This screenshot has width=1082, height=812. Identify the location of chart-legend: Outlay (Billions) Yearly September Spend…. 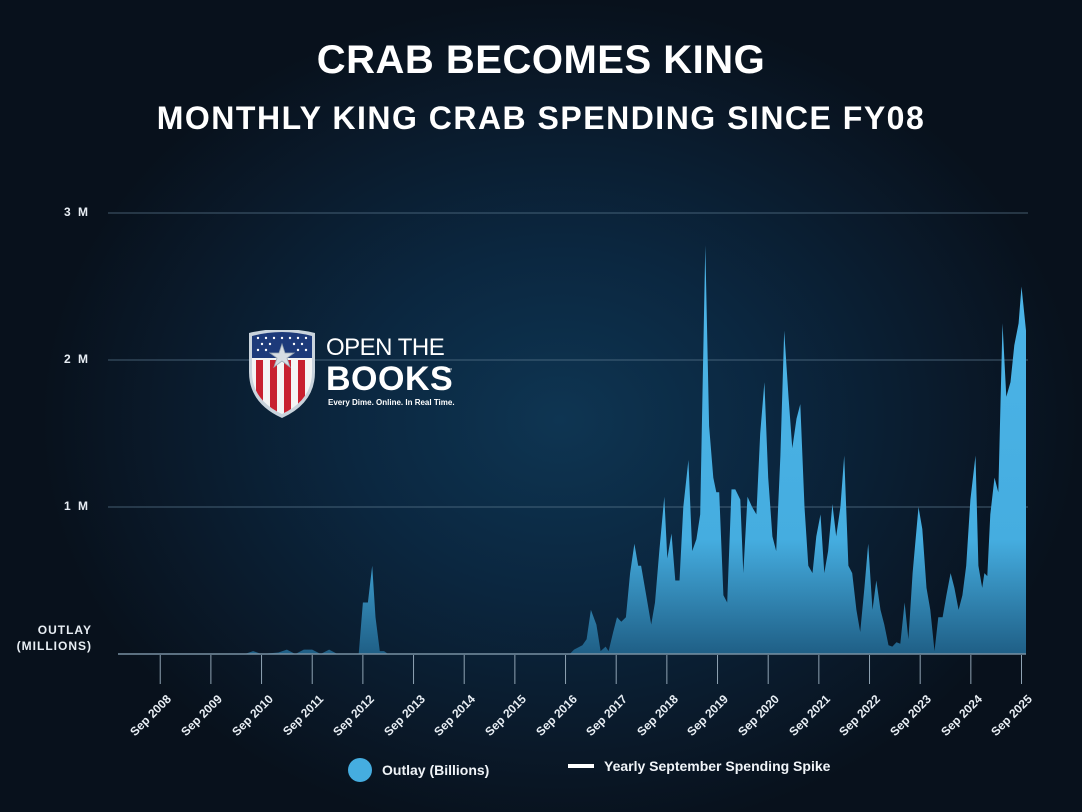
(541, 771).